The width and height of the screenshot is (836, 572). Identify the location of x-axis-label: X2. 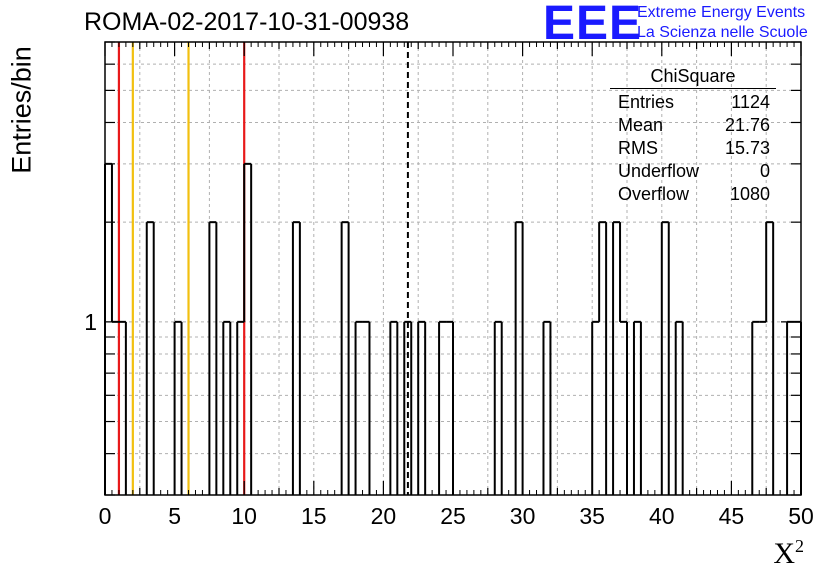
(788, 553).